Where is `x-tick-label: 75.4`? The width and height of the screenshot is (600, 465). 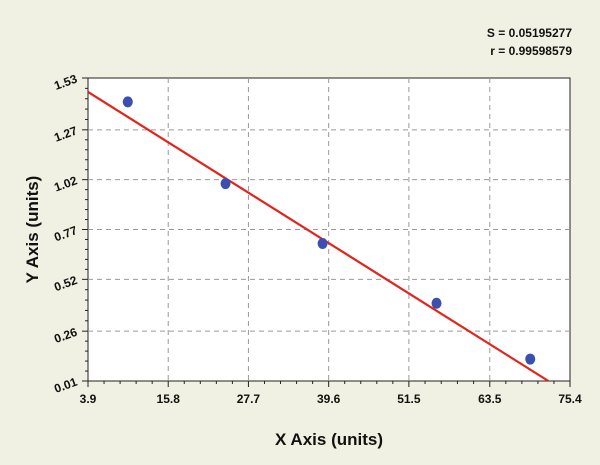 x-tick-label: 75.4 is located at coordinates (570, 399).